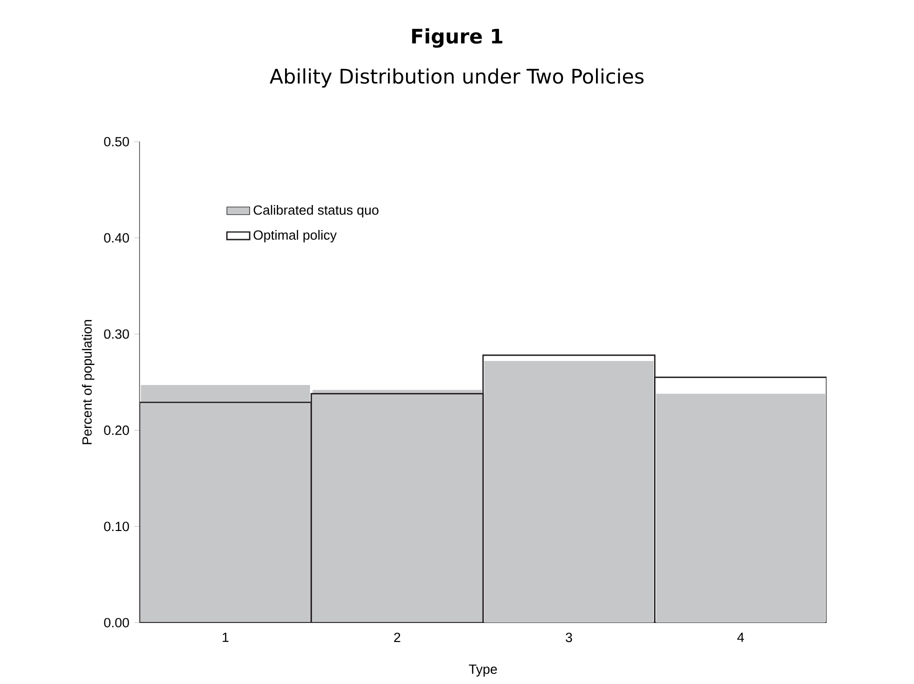 The width and height of the screenshot is (914, 684). What do you see at coordinates (482, 670) in the screenshot?
I see `x-axis-title: Type` at bounding box center [482, 670].